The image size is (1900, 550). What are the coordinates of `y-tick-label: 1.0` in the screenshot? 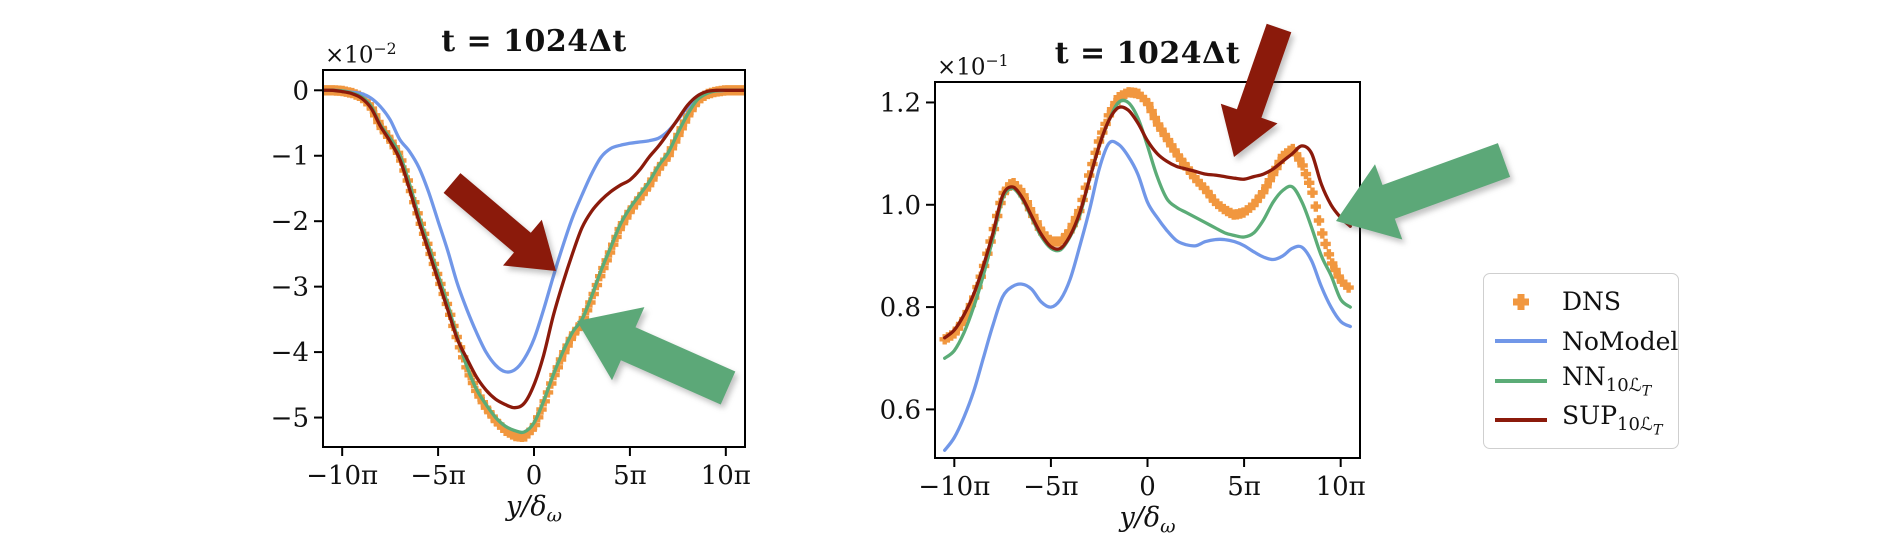 It's located at (900, 206).